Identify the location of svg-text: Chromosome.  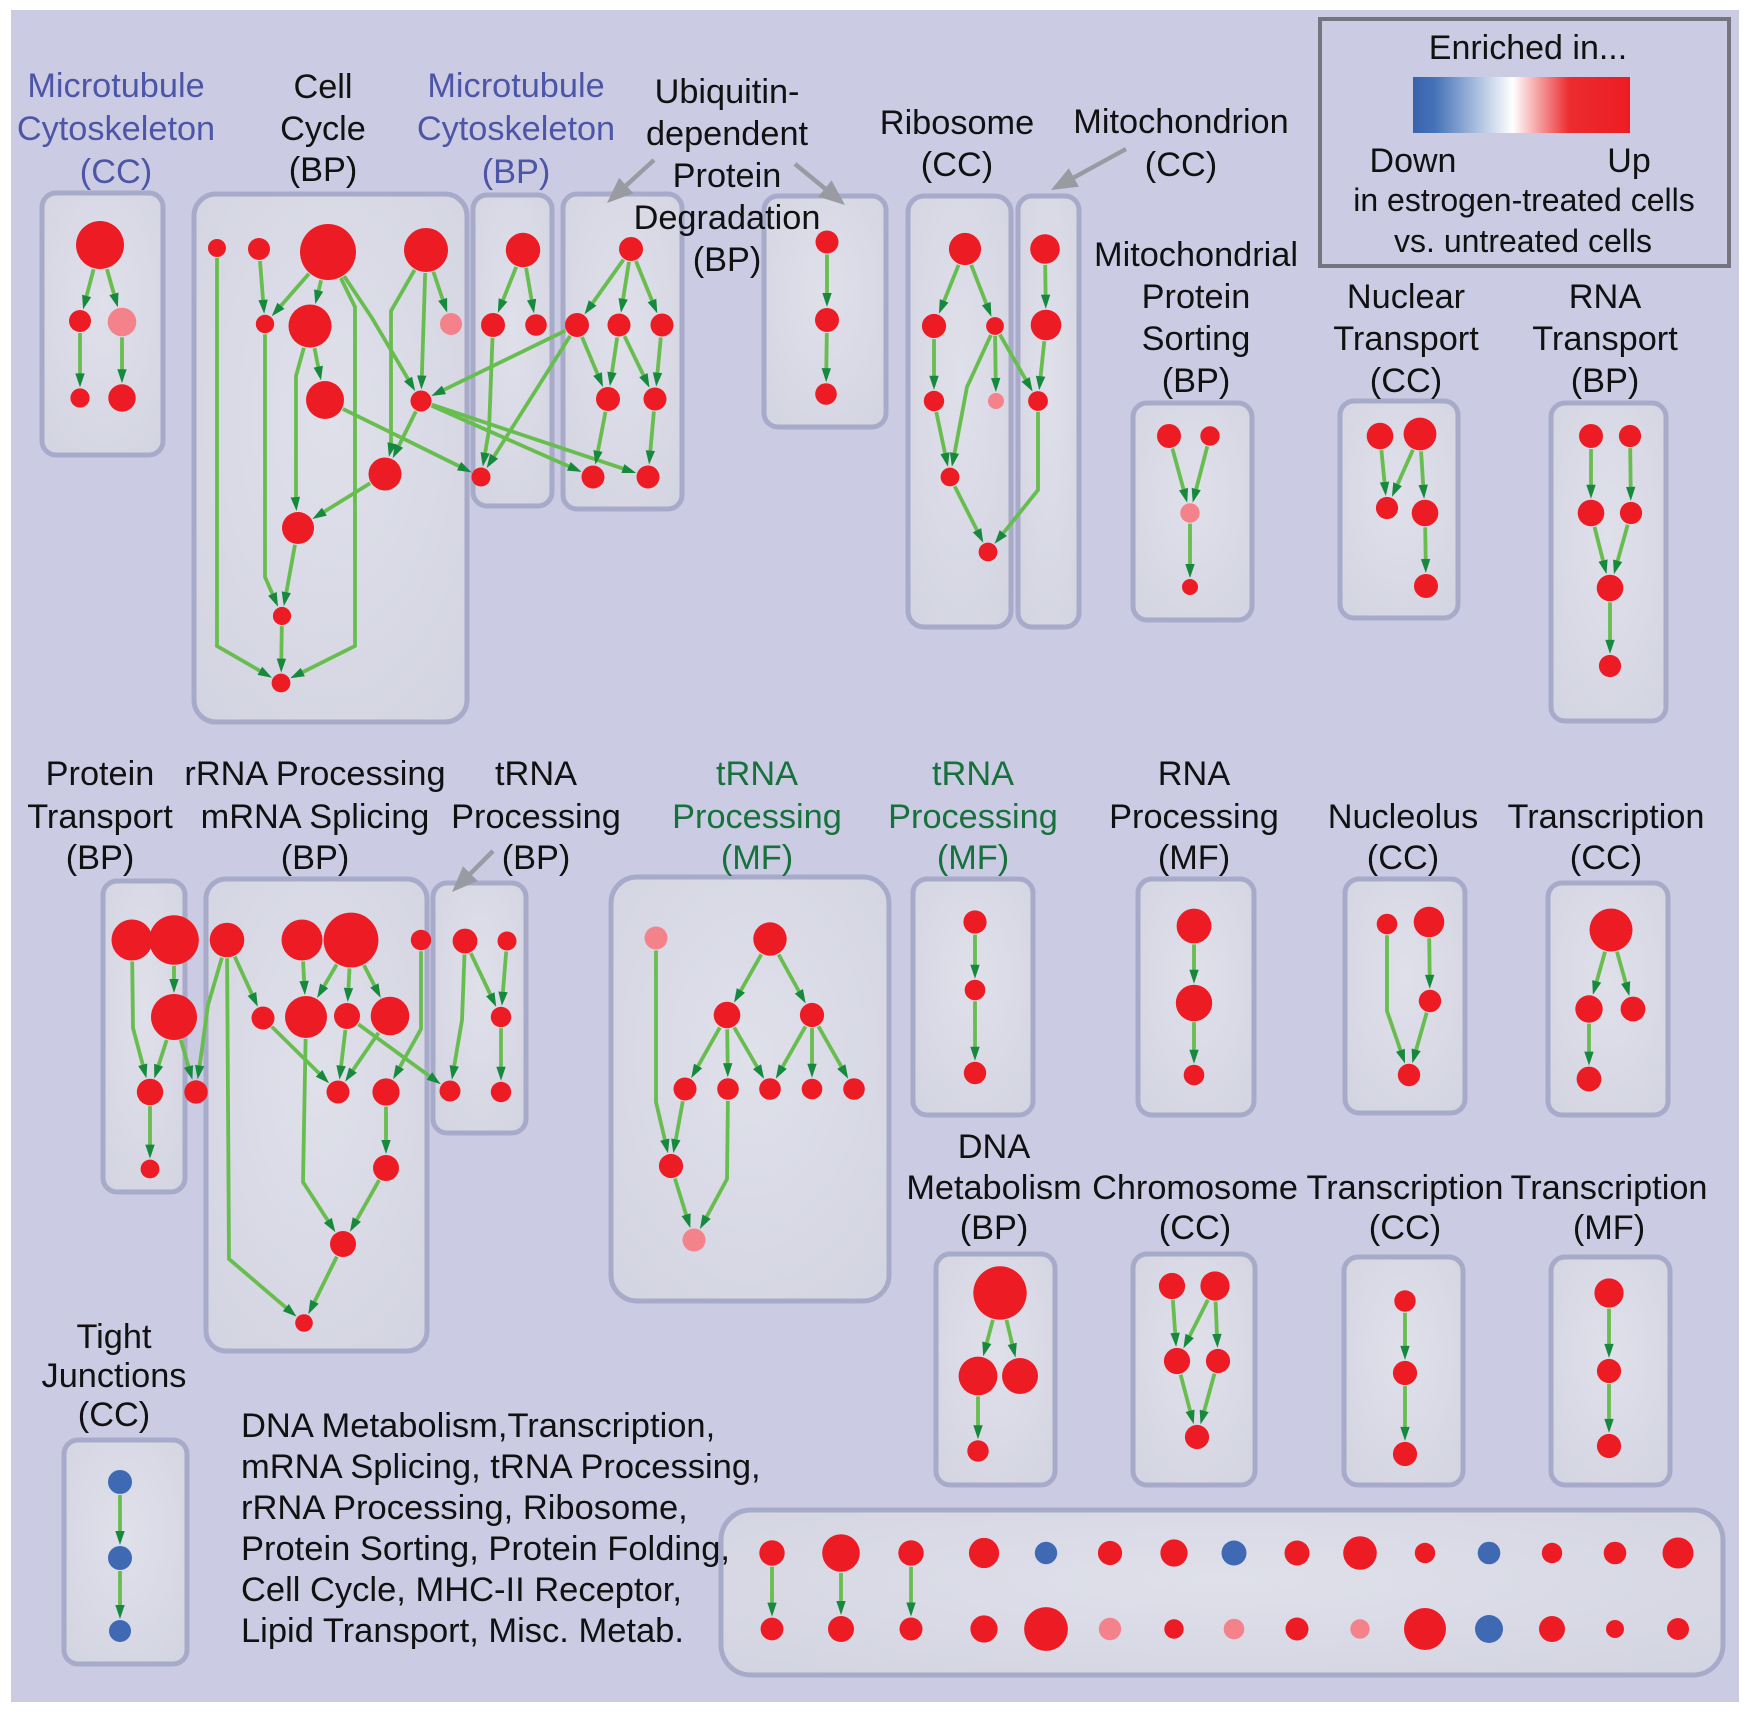
(1195, 1188).